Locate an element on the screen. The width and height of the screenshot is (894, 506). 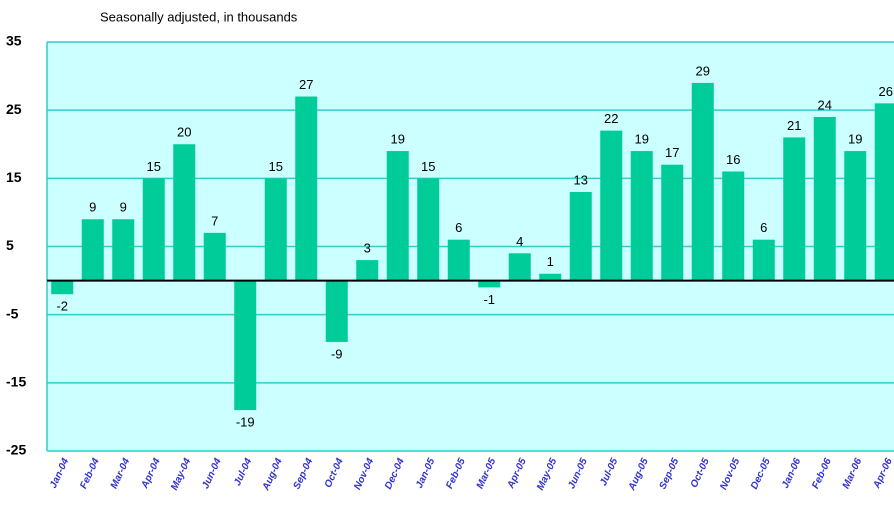
x-tick-label: Mar-06 is located at coordinates (853, 473).